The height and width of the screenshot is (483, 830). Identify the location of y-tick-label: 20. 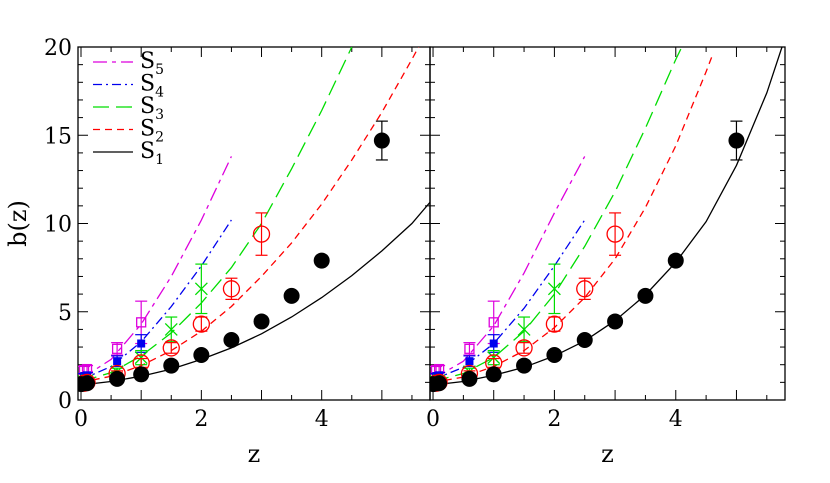
(58, 48).